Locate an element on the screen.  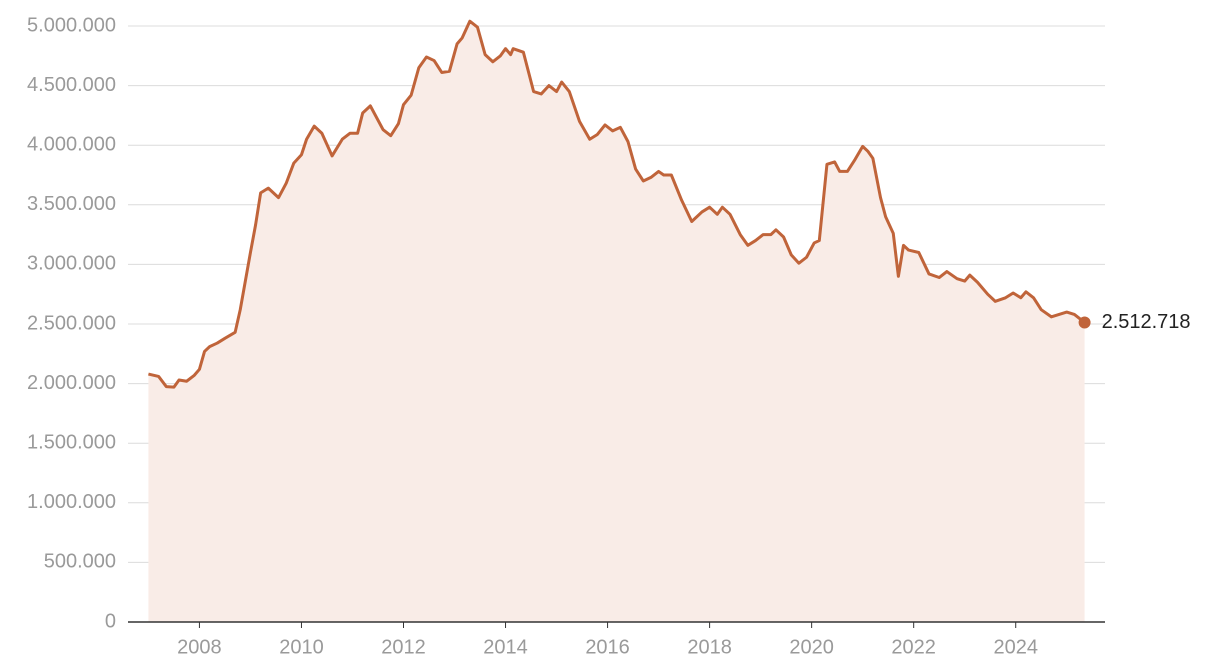
x-tick-label: 2024 is located at coordinates (1015, 647).